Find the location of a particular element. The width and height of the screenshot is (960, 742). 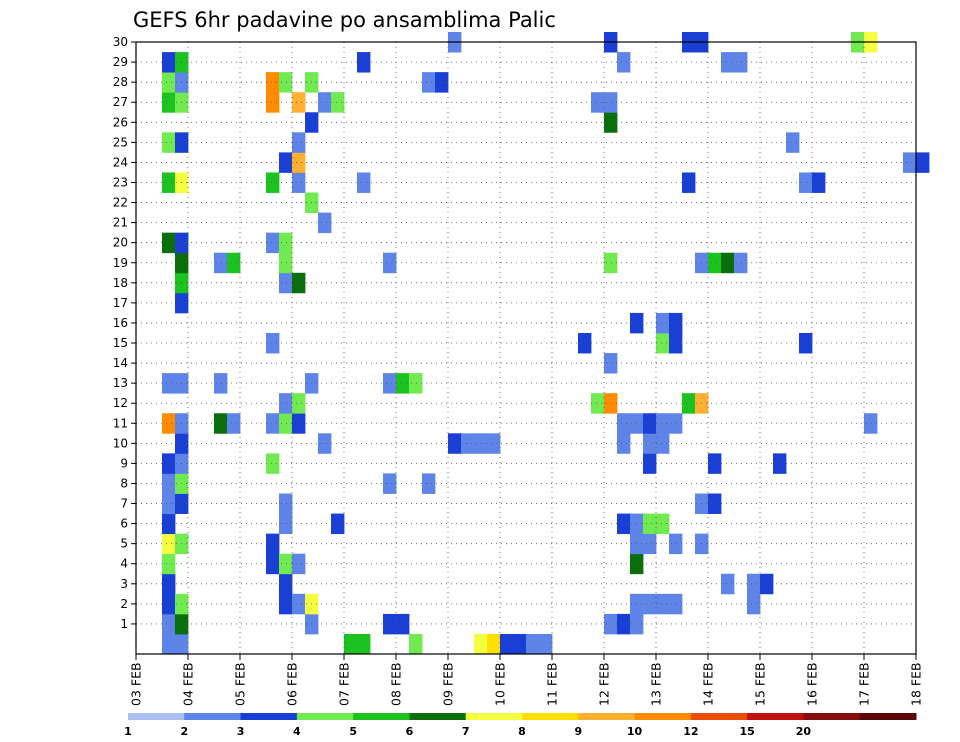

x-tick-label: 07 FEB is located at coordinates (344, 684).